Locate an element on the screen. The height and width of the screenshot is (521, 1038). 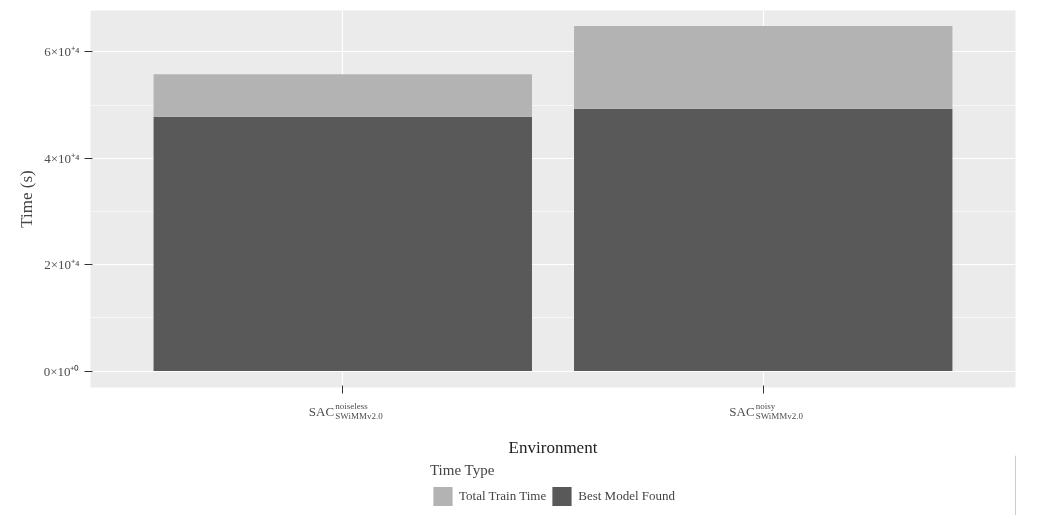
y-tick-label: 2×10⁺⁴ is located at coordinates (62, 265).